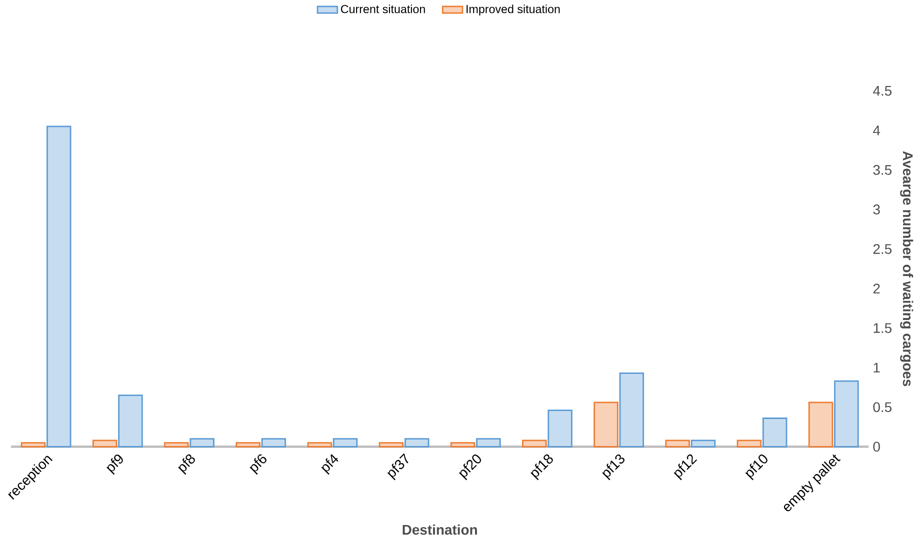  What do you see at coordinates (877, 368) in the screenshot?
I see `y-tick-label: 1` at bounding box center [877, 368].